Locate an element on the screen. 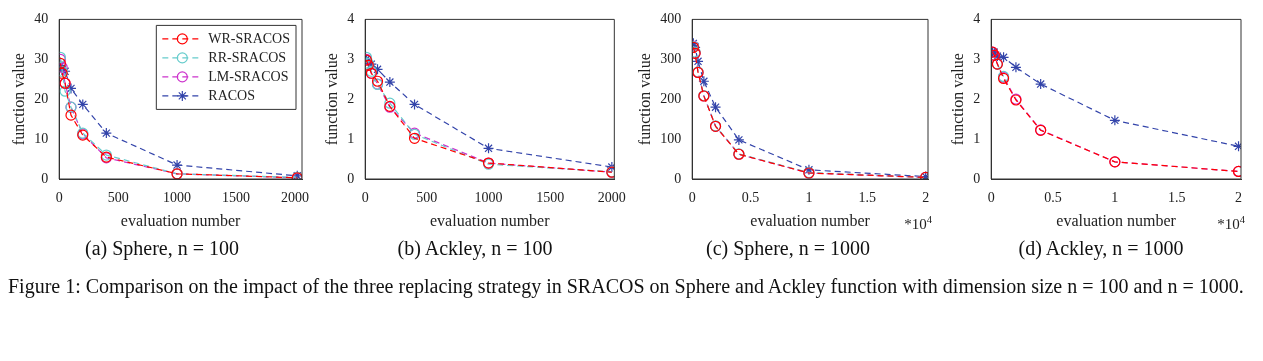  text: (a) Sphere, n = 100 is located at coordinates (162, 248).